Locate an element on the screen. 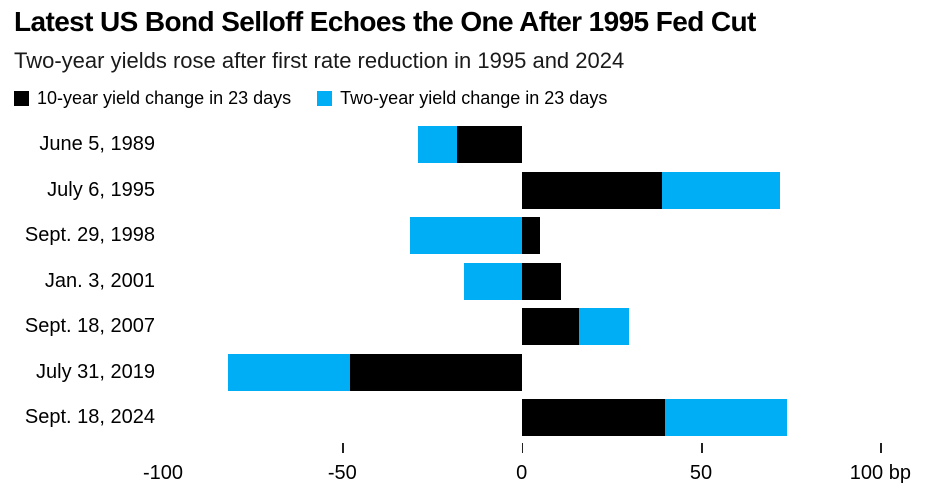  chart-row: July 6, 1995 is located at coordinates (463, 191).